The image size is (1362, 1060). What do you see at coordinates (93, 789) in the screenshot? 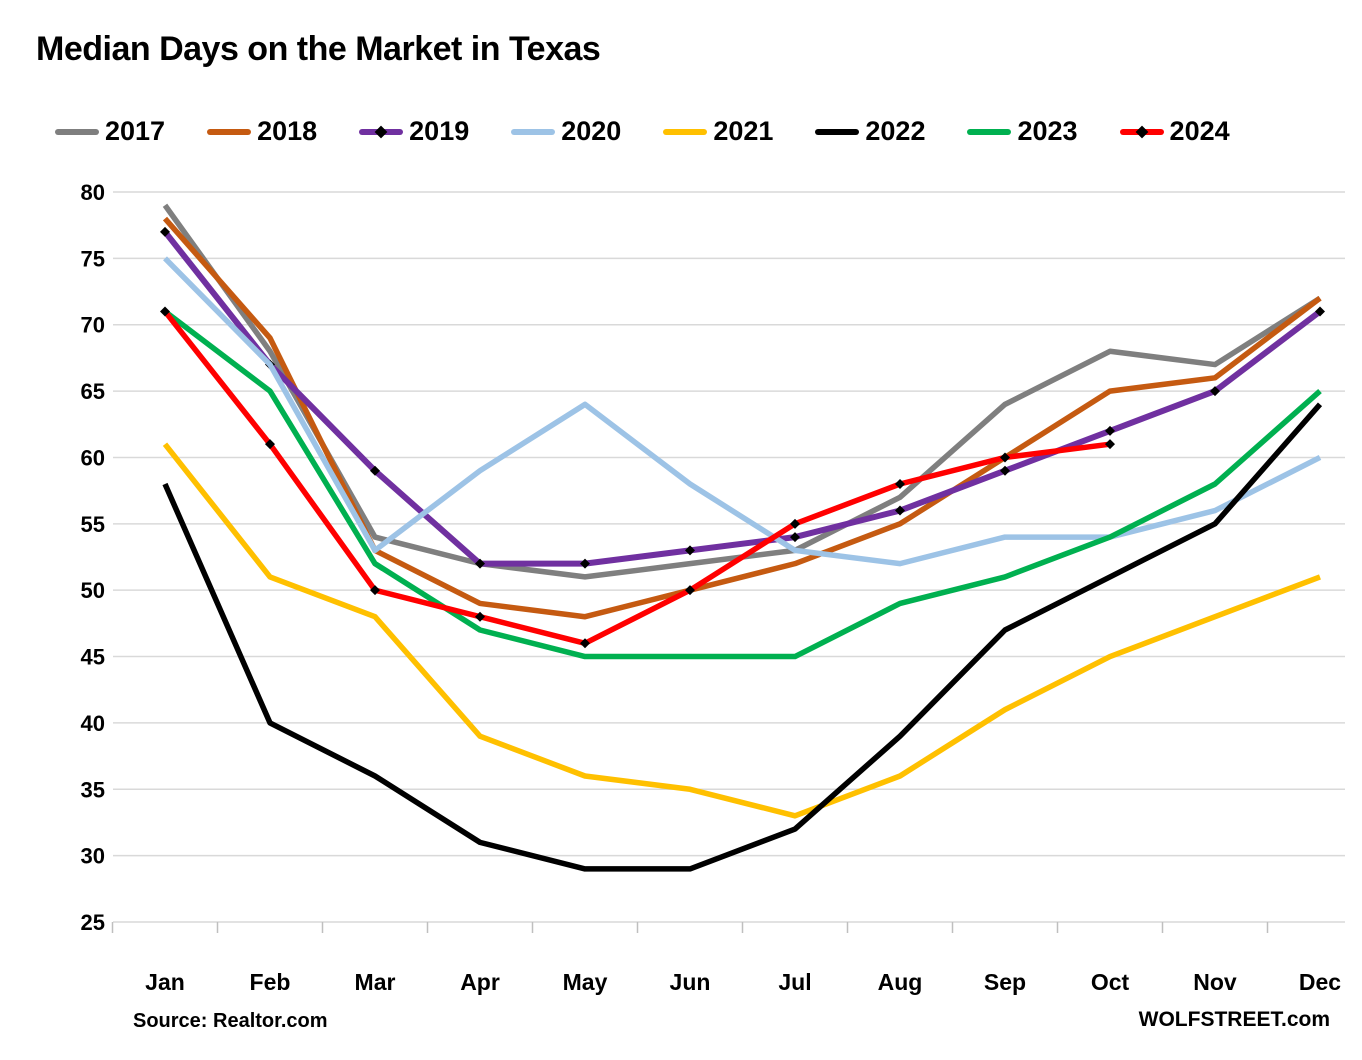
I see `y-tick-label: 35` at bounding box center [93, 789].